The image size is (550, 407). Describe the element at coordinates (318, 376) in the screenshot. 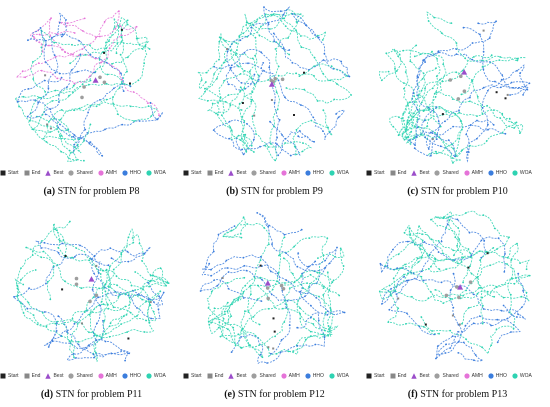

I see `legend-label: HHO` at that location.